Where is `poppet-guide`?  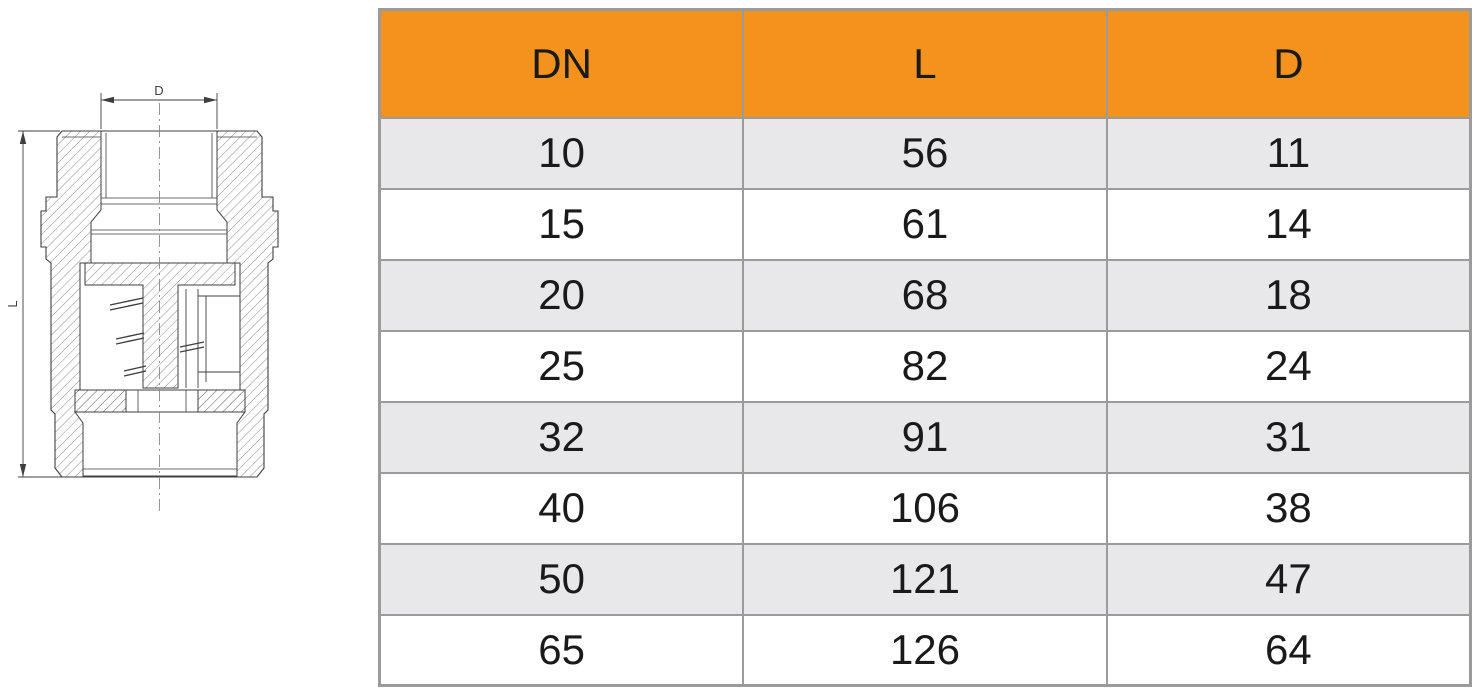 poppet-guide is located at coordinates (160, 325).